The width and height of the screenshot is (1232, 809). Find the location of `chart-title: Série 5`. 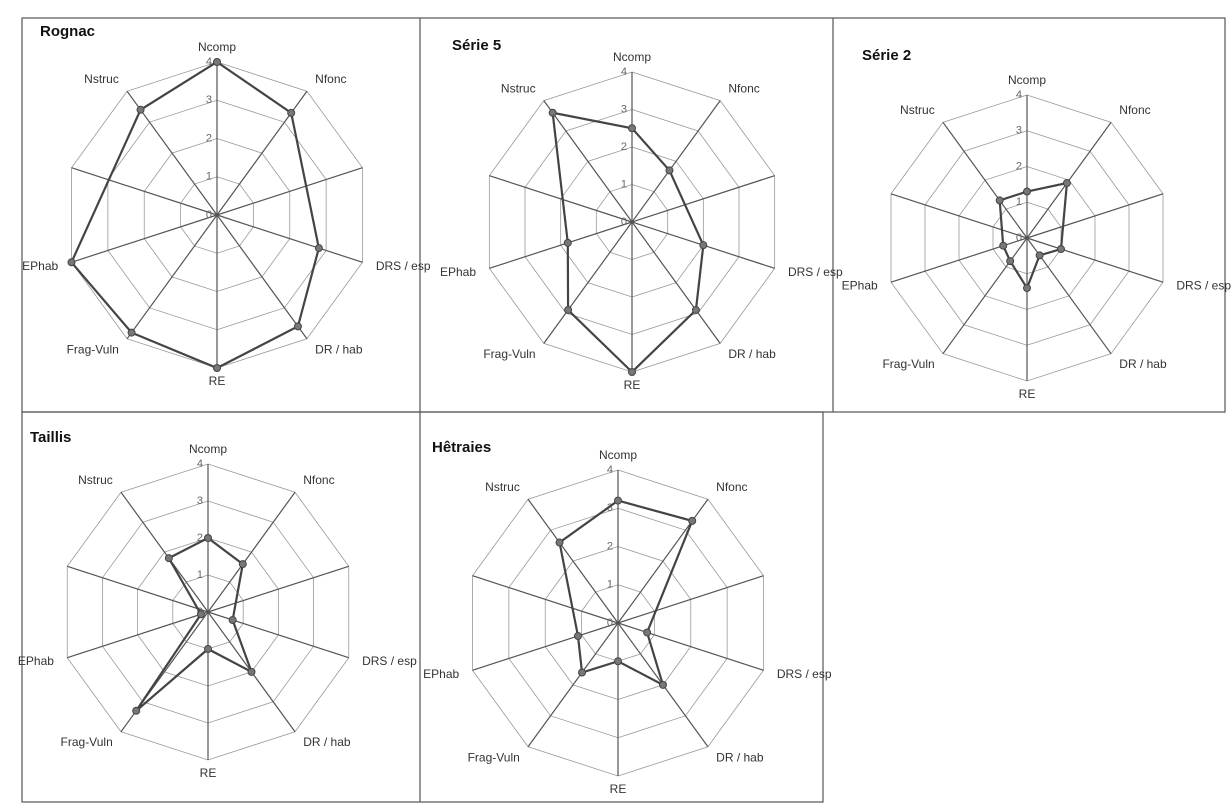

chart-title: Série 5 is located at coordinates (476, 45).